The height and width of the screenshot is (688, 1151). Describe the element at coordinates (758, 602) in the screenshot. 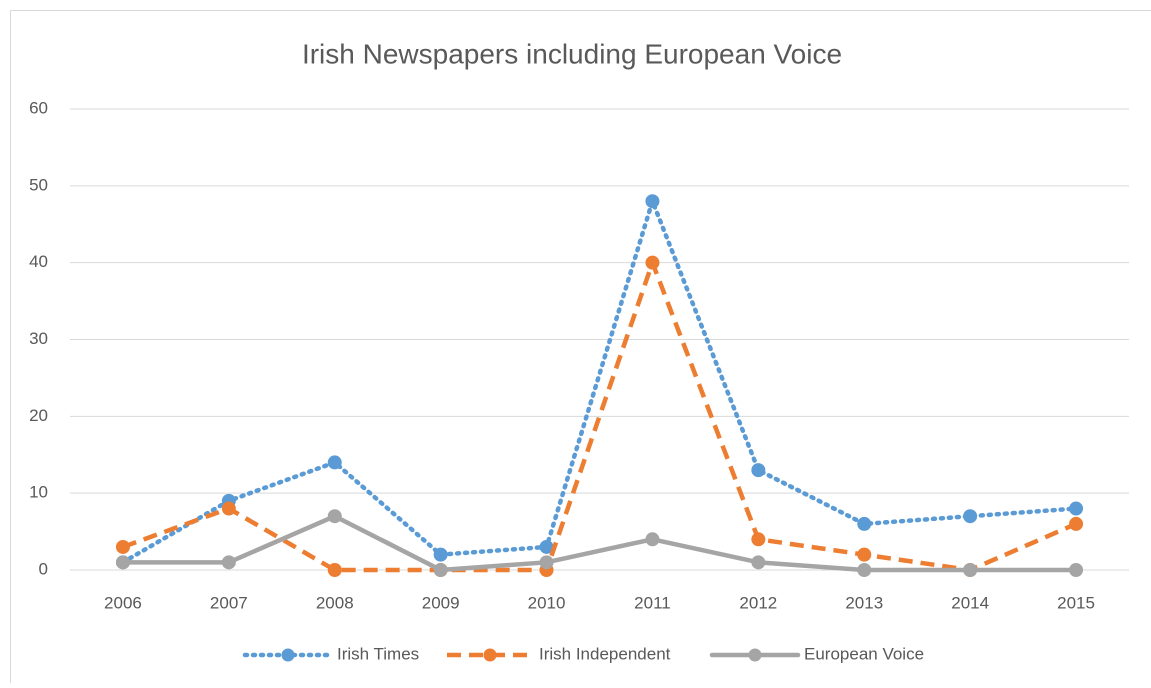

I see `x-tick-label: 2012` at that location.